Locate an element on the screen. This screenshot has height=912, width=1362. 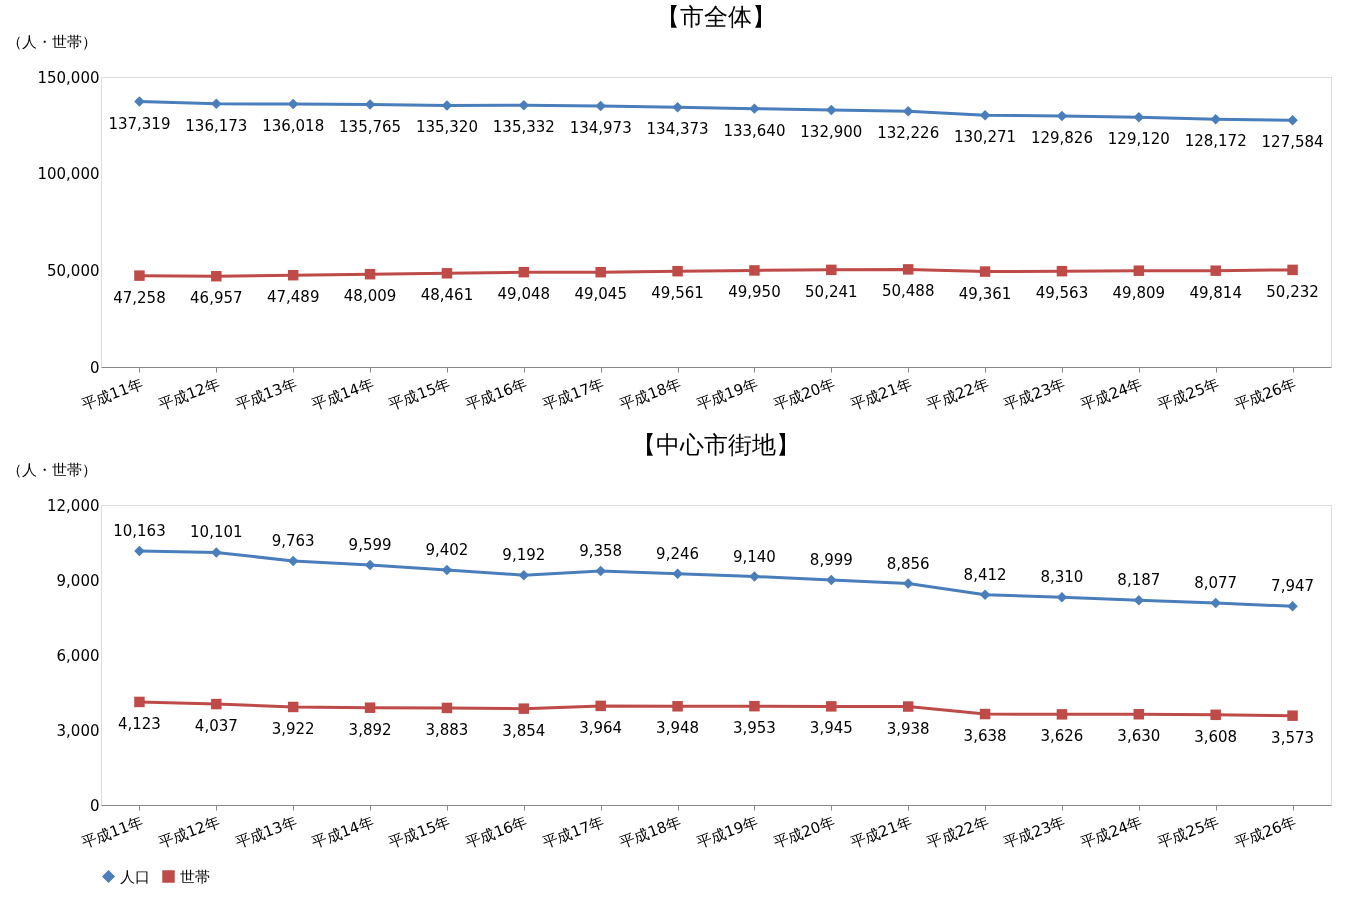
x-tick-label: 平成11年 is located at coordinates (112, 832).